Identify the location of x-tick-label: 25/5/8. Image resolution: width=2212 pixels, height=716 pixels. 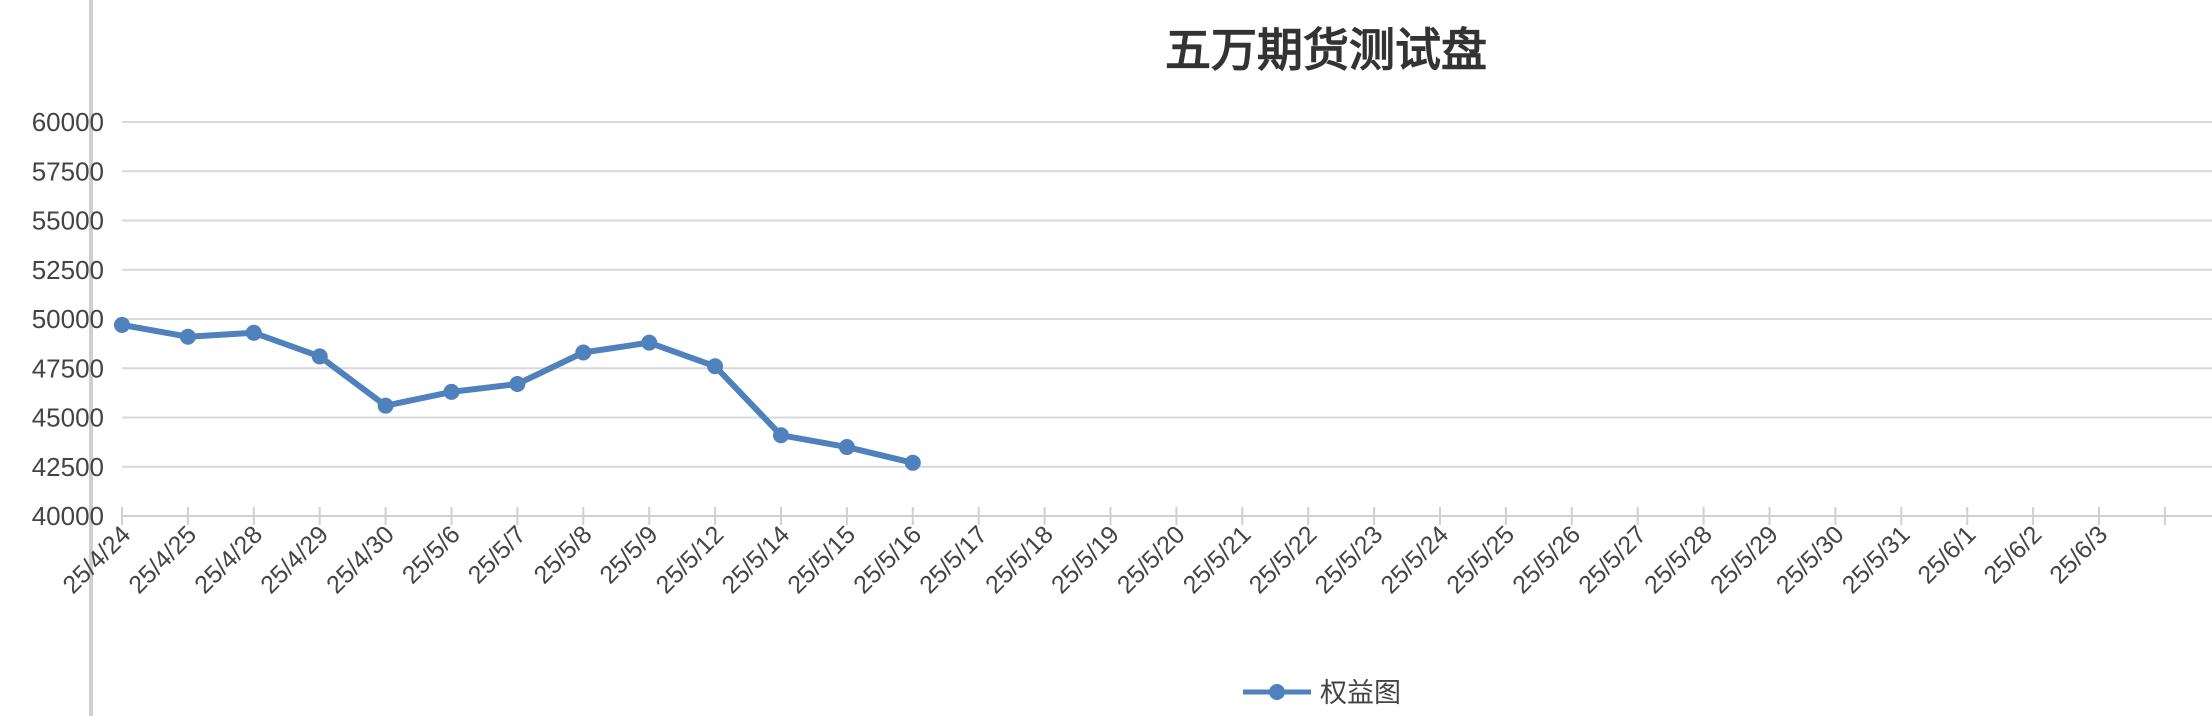
(563, 554).